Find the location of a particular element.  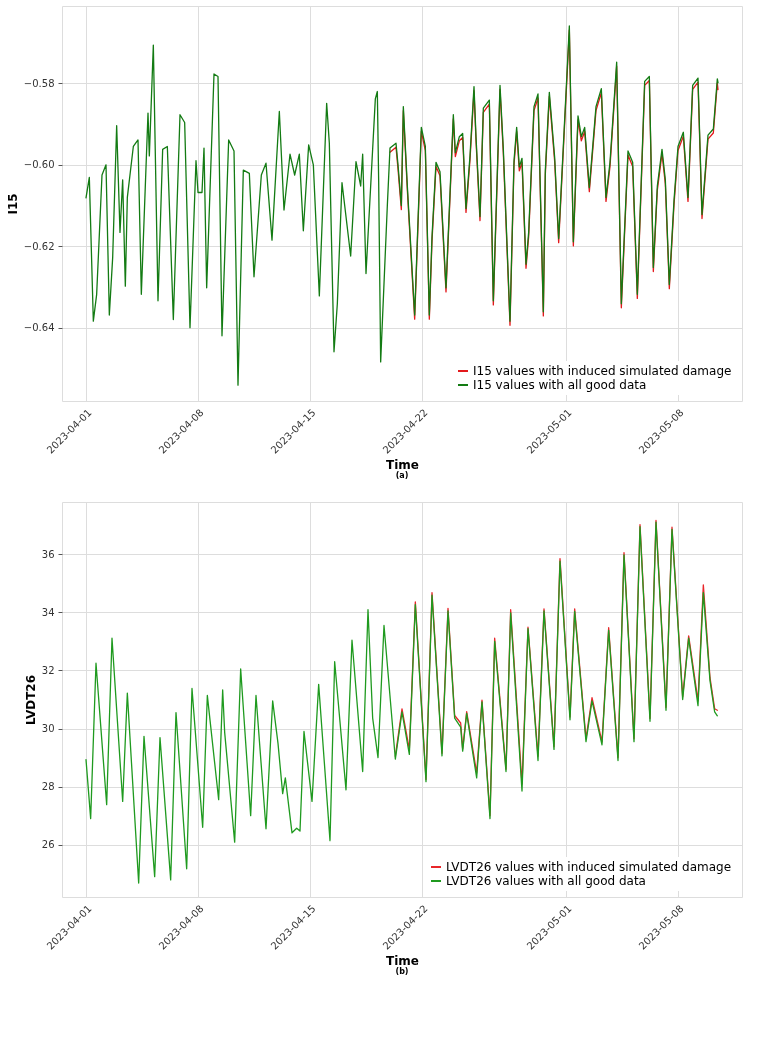

legend-label: I15 values with all good data is located at coordinates (560, 385).